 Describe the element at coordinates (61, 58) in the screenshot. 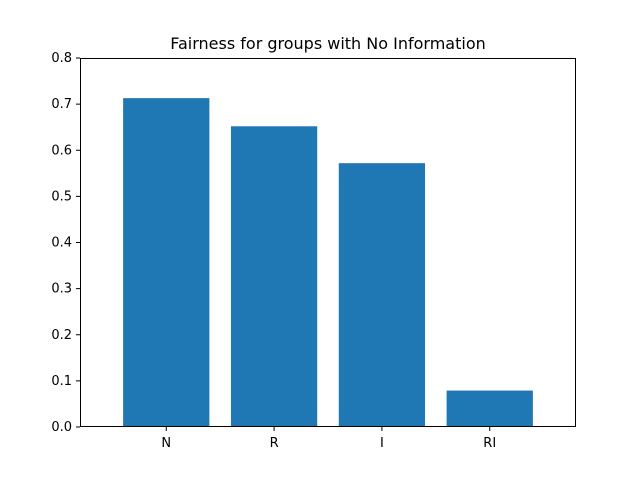

I see `y-tick-label: 0.8` at that location.